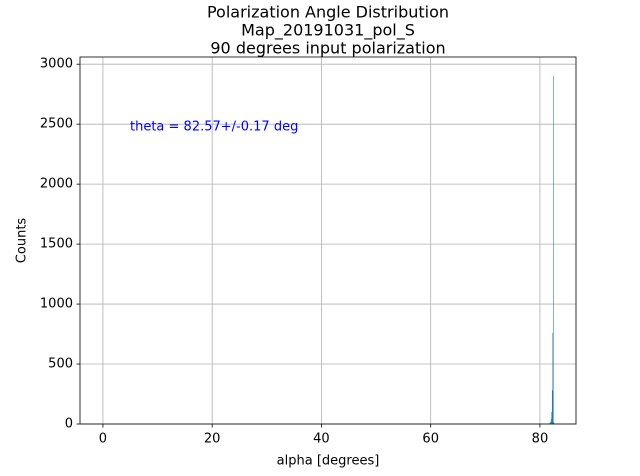  I want to click on chart-title: Map_20191031_pol_S, so click(328, 31).